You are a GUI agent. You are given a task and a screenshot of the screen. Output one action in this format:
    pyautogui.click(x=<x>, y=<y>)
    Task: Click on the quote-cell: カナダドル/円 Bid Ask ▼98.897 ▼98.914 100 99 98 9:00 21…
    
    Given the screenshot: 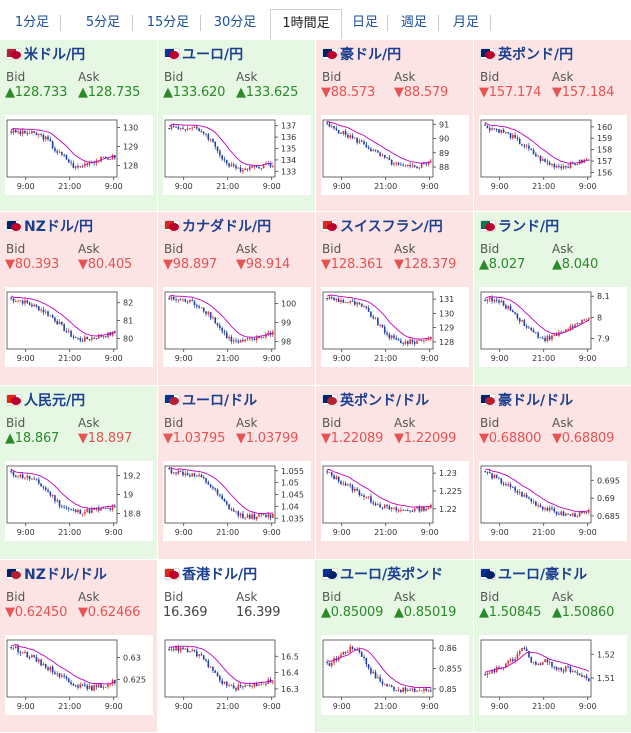 What is the action you would take?
    pyautogui.click(x=237, y=299)
    